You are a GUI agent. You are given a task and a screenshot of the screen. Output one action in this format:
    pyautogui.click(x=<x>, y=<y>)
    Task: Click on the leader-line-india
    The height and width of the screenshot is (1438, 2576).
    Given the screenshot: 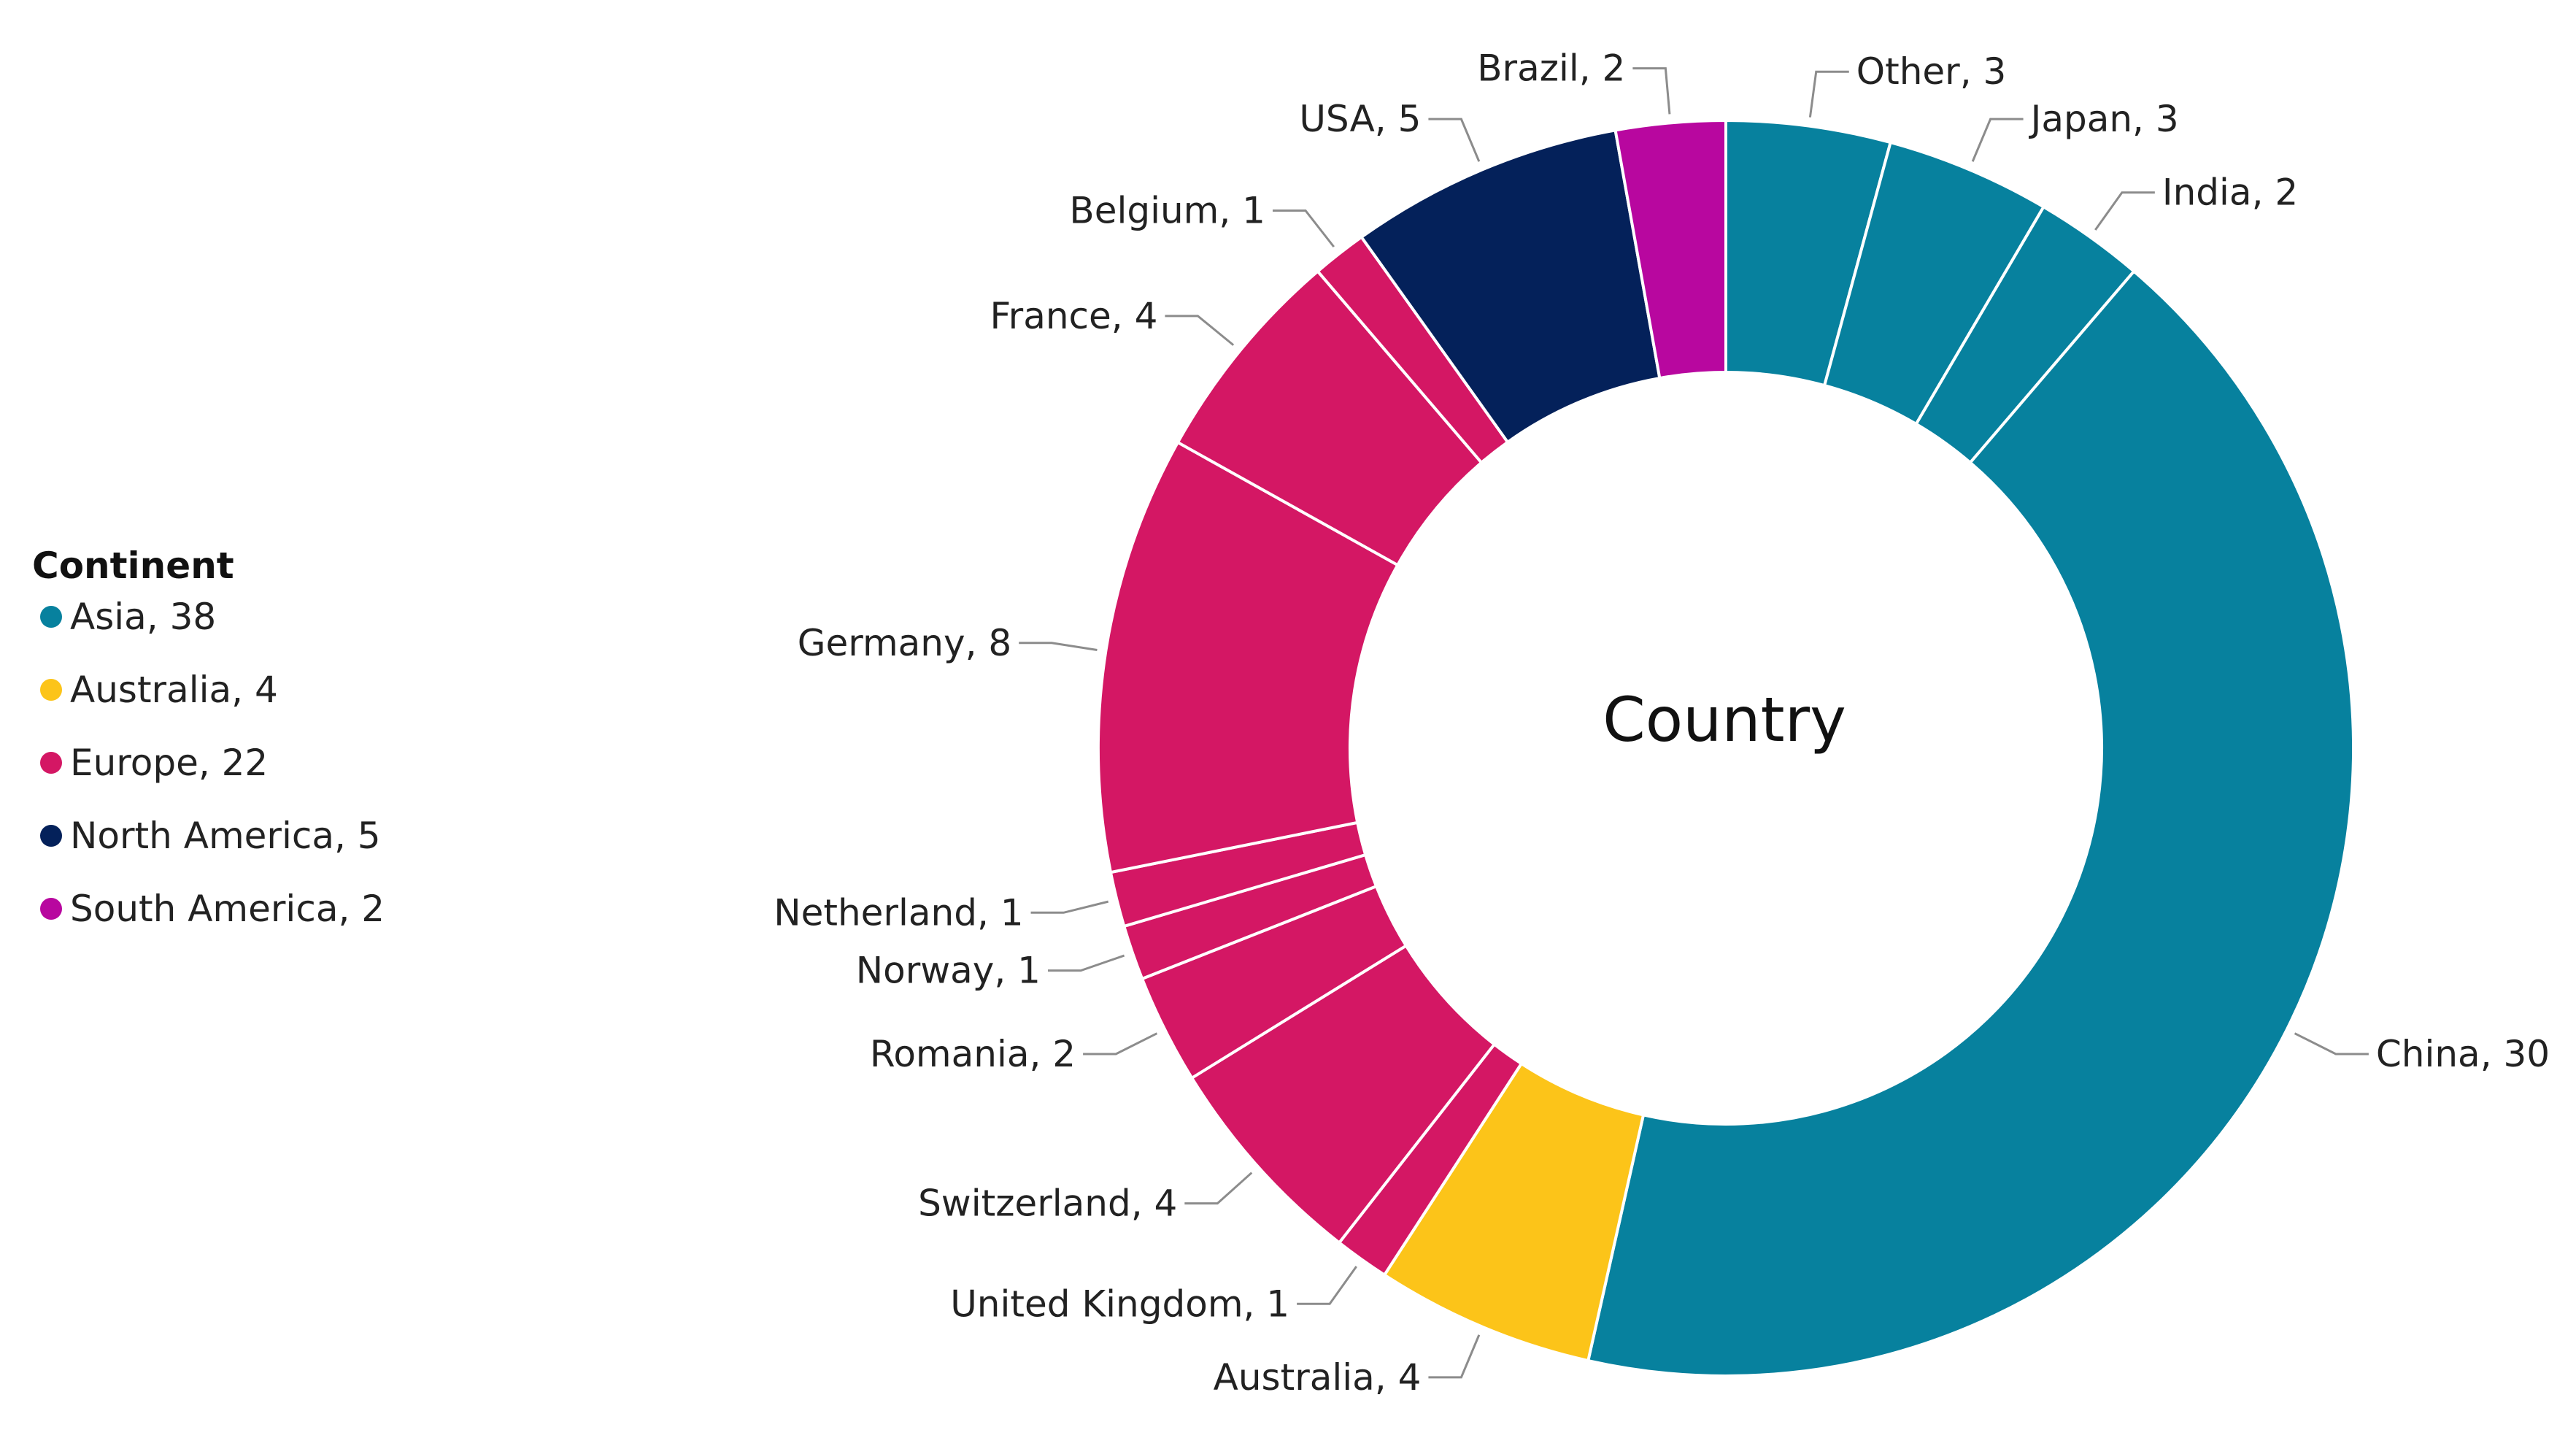 What is the action you would take?
    pyautogui.click(x=2124, y=211)
    